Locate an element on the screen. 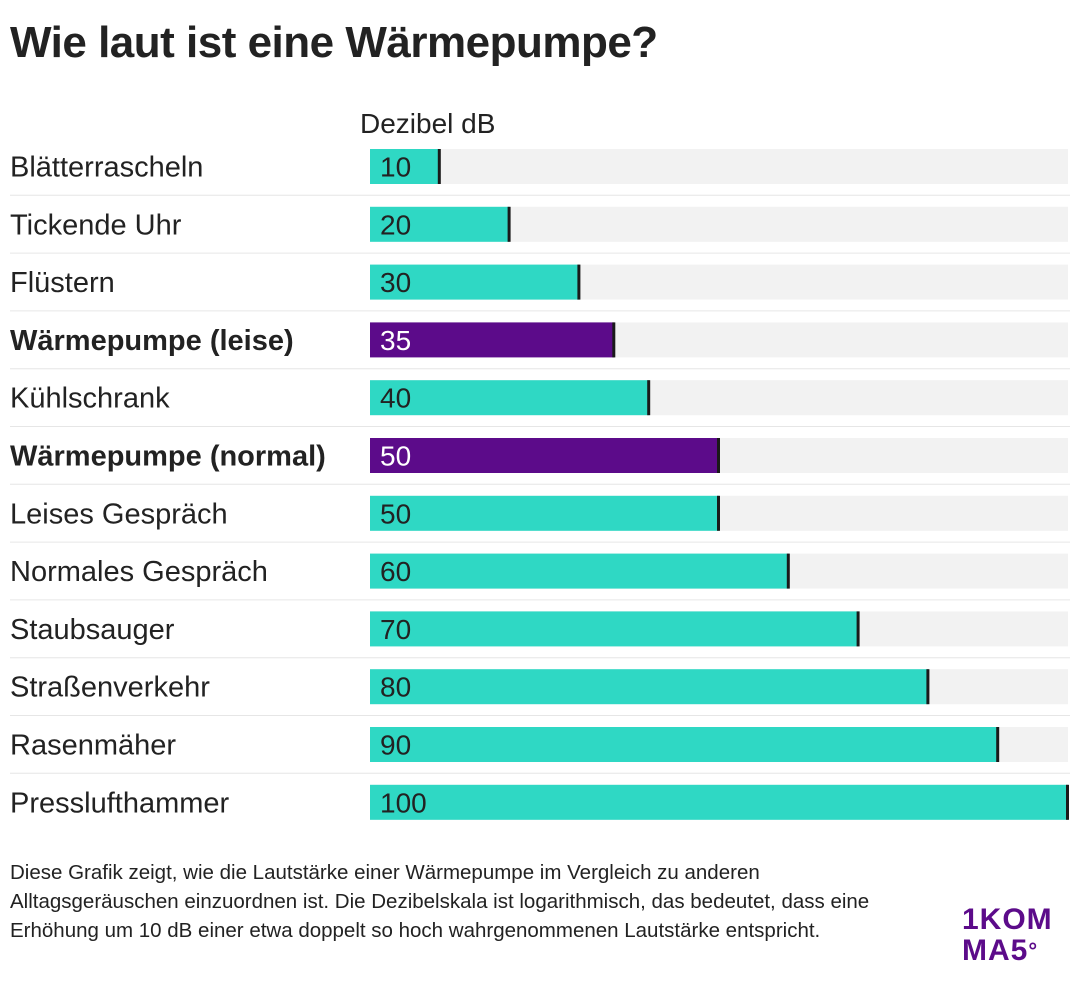  category-label: Rasenmäher is located at coordinates (93, 746).